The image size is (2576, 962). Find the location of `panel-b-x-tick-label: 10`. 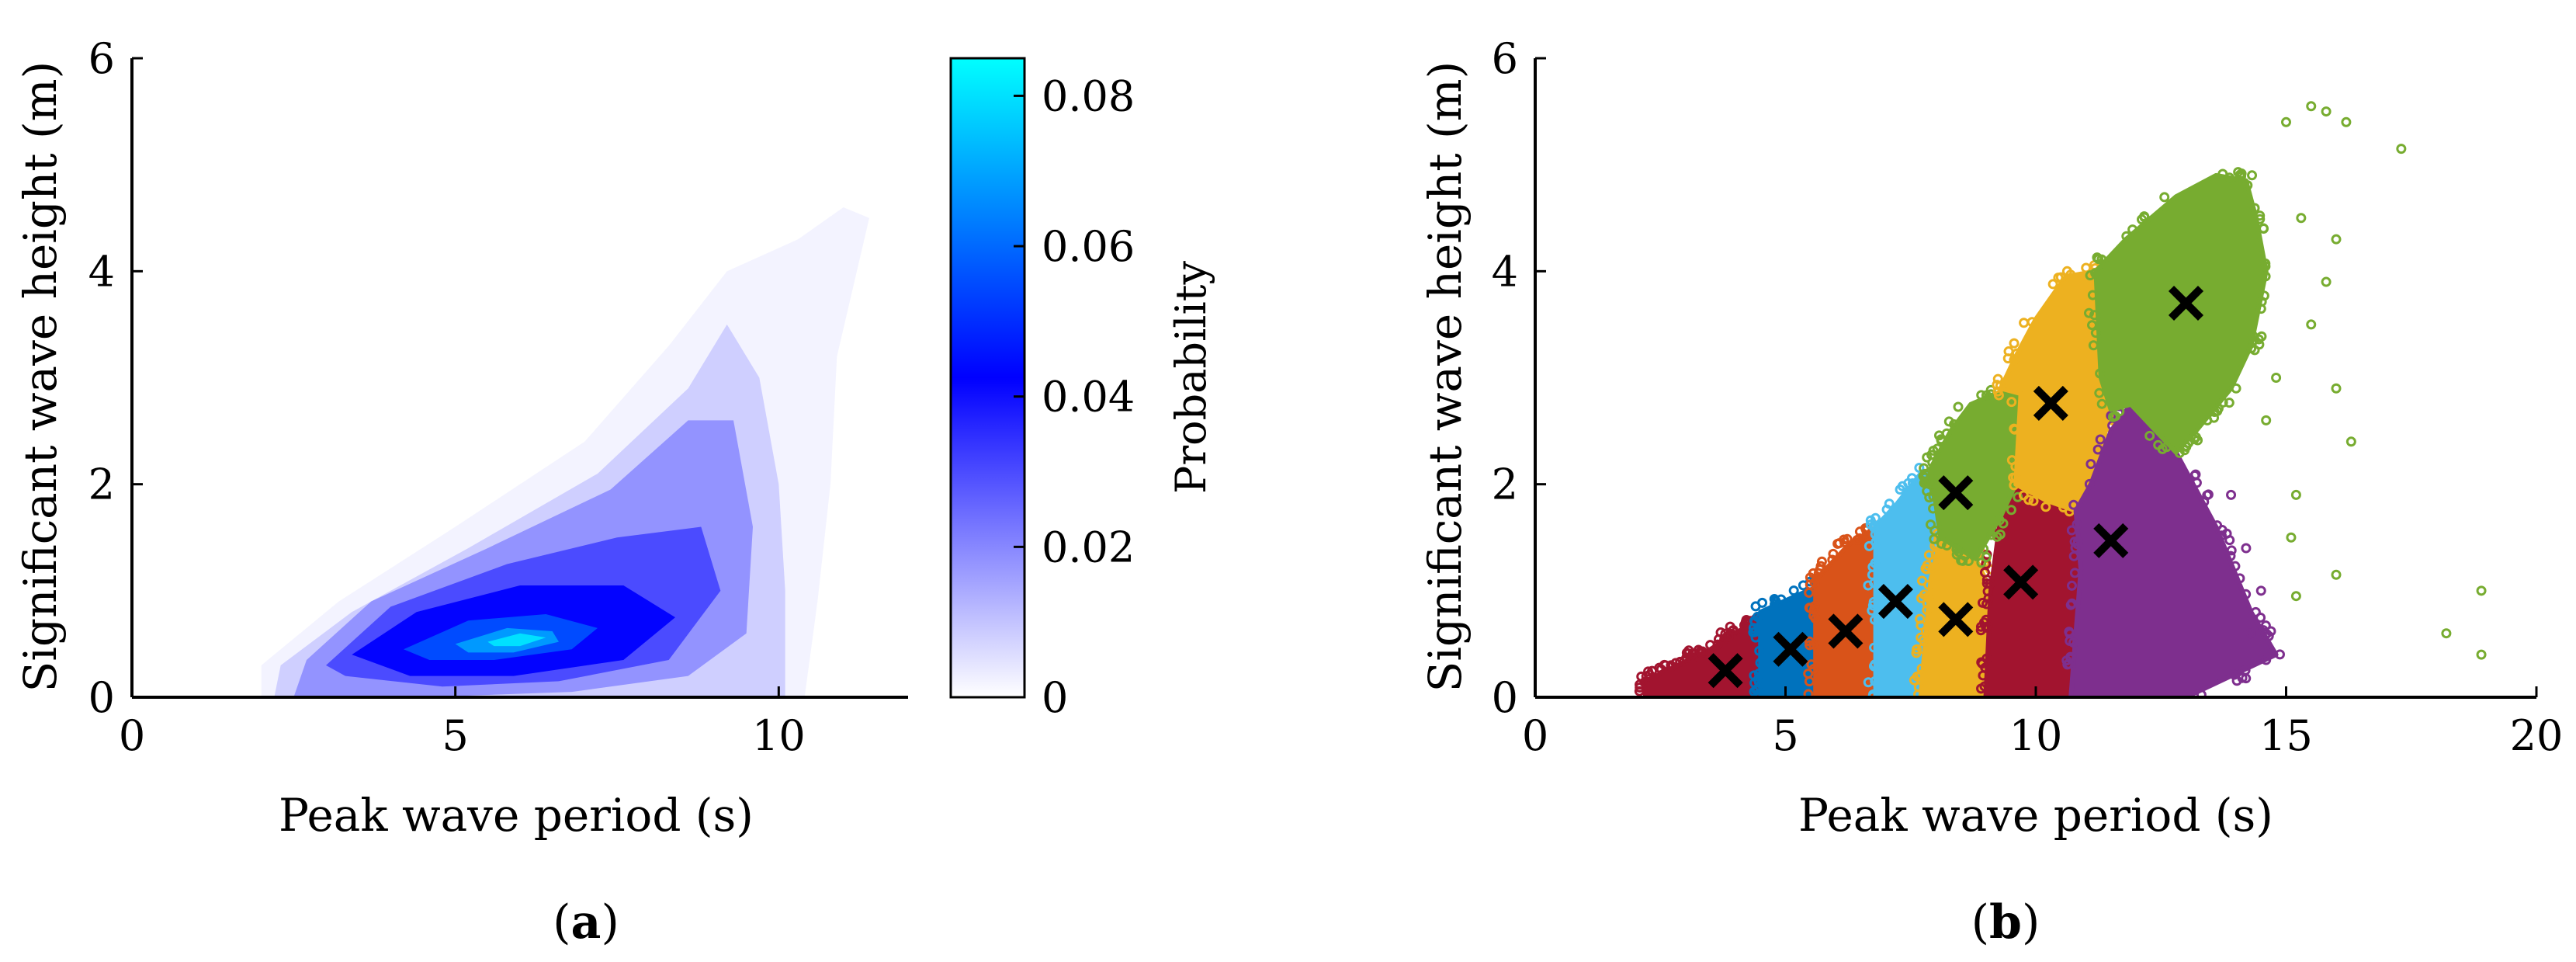

panel-b-x-tick-label: 10 is located at coordinates (2036, 736).